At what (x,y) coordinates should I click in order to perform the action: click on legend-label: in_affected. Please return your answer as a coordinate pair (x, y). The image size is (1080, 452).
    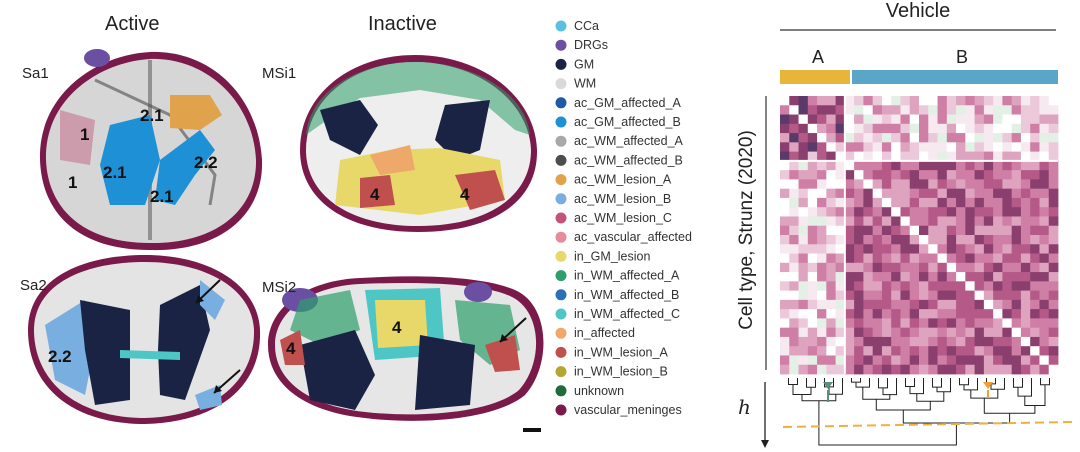
    Looking at the image, I should click on (604, 333).